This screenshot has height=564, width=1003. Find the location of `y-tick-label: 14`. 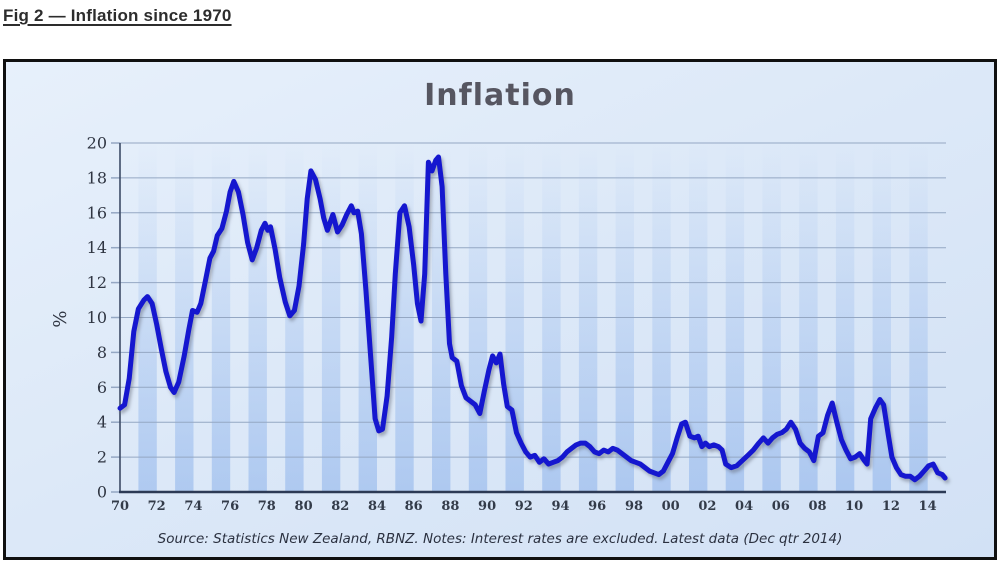

y-tick-label: 14 is located at coordinates (97, 247).